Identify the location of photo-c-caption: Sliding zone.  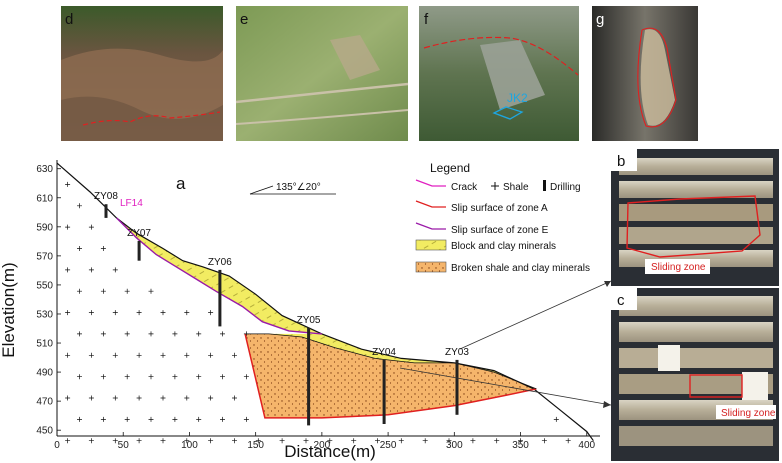
(748, 413).